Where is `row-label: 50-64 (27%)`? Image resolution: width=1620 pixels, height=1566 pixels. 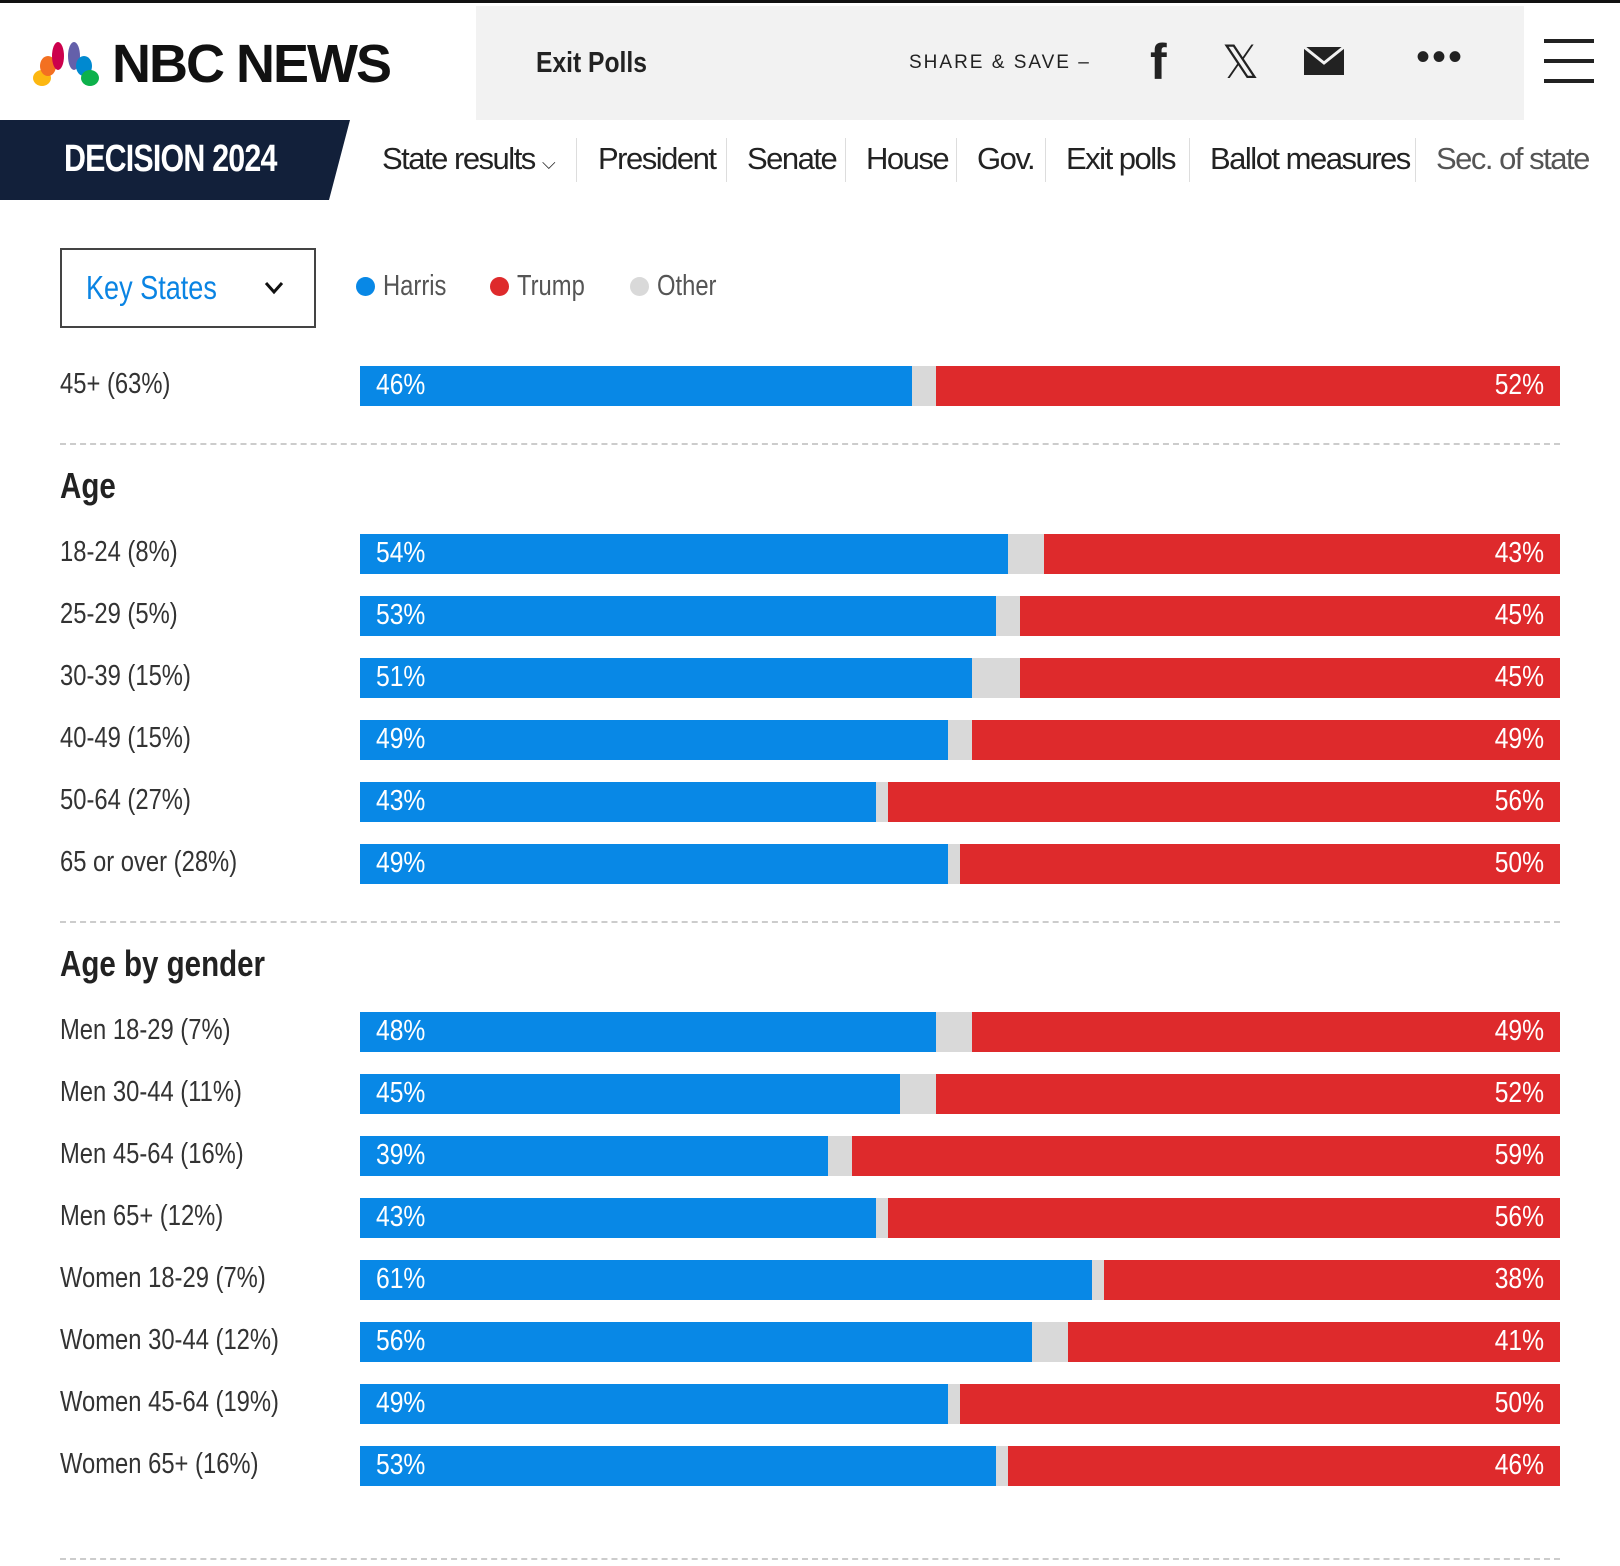 row-label: 50-64 (27%) is located at coordinates (125, 800).